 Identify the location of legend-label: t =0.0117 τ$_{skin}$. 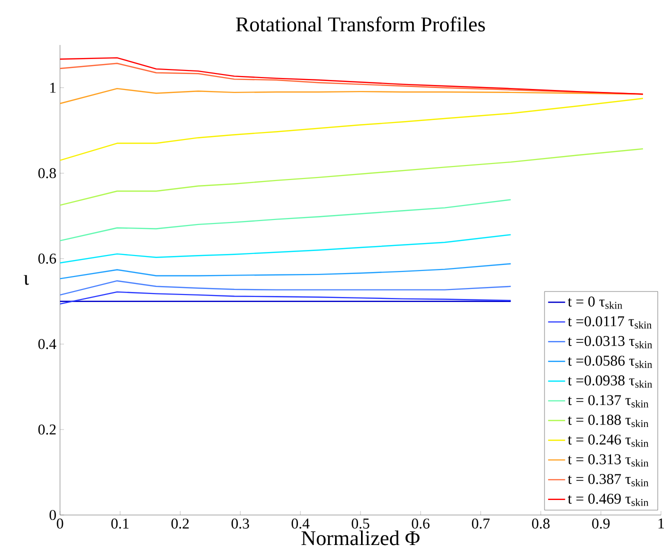
(610, 322).